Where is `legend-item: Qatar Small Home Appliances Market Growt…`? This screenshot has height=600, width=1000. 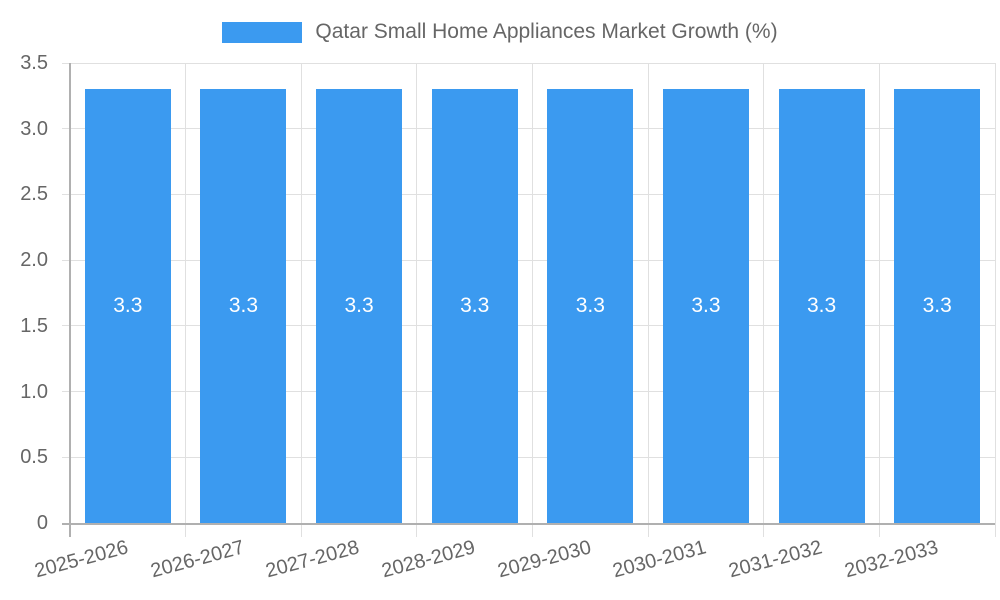 legend-item: Qatar Small Home Appliances Market Growt… is located at coordinates (500, 32).